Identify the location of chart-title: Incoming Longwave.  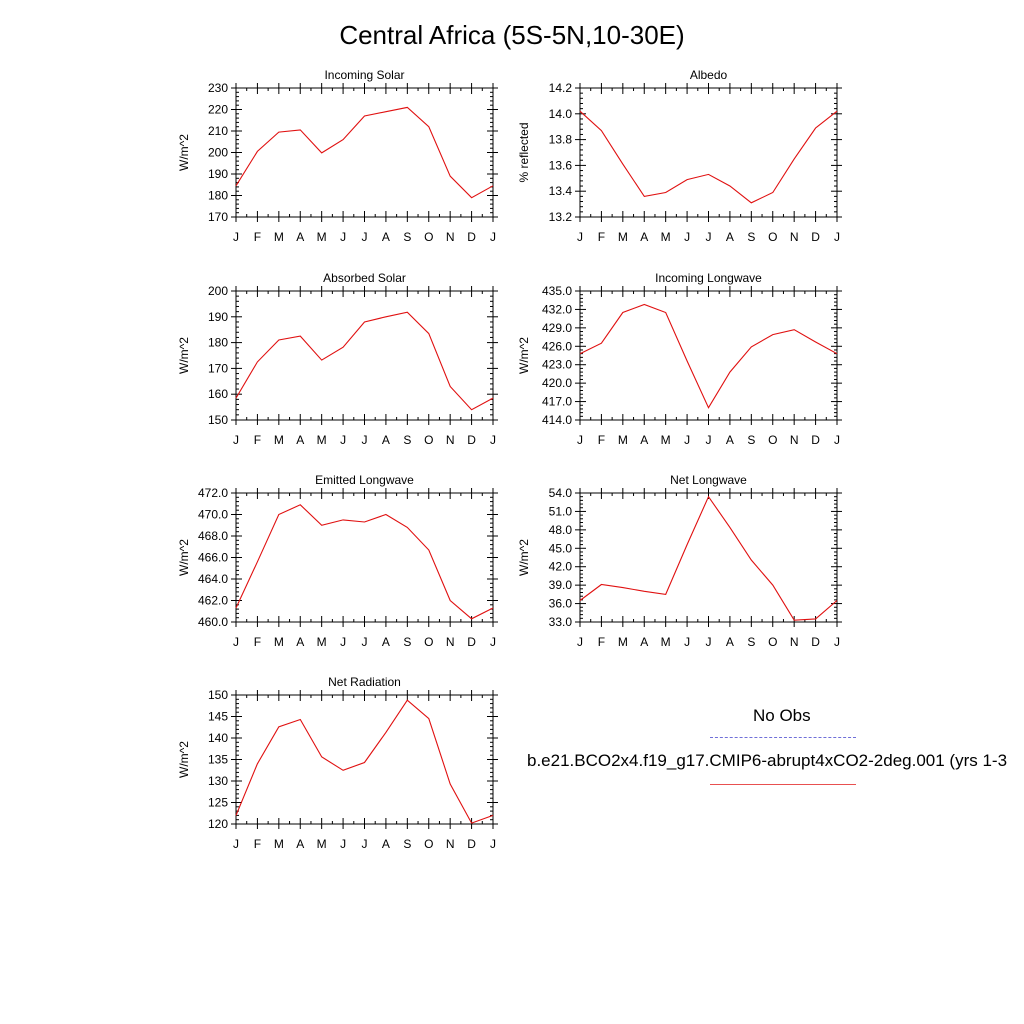
(708, 278).